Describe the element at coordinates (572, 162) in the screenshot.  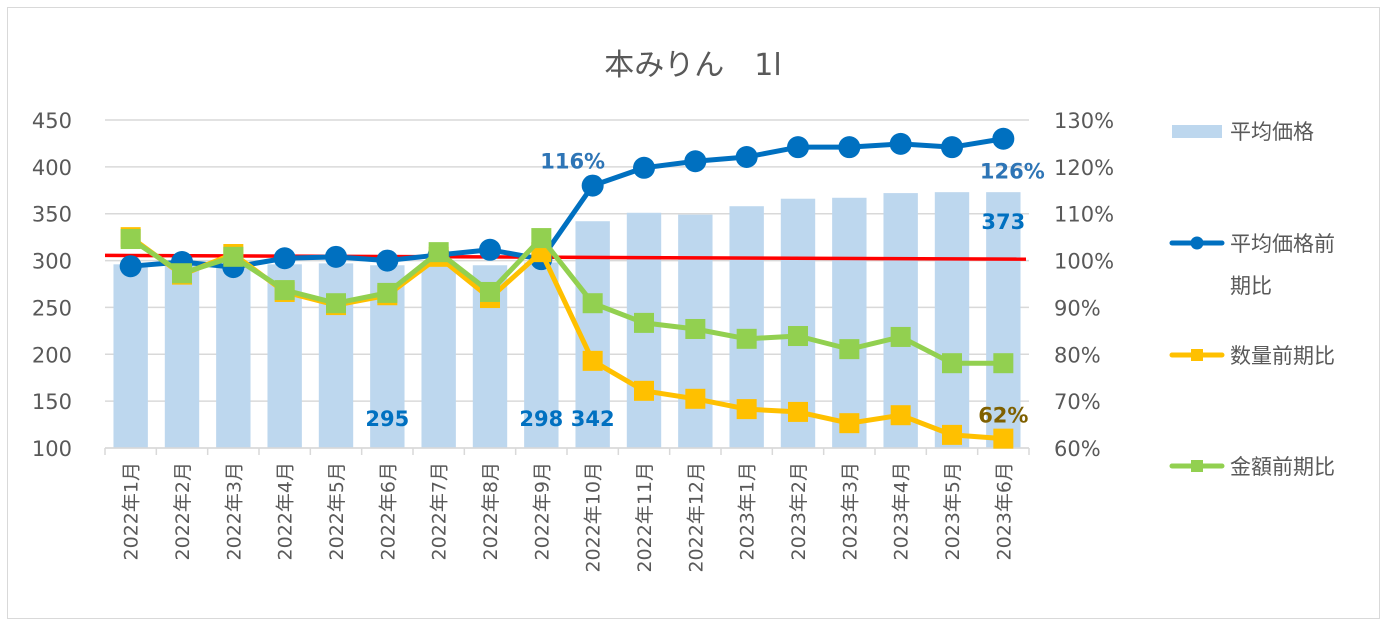
I see `data-label: 116%` at that location.